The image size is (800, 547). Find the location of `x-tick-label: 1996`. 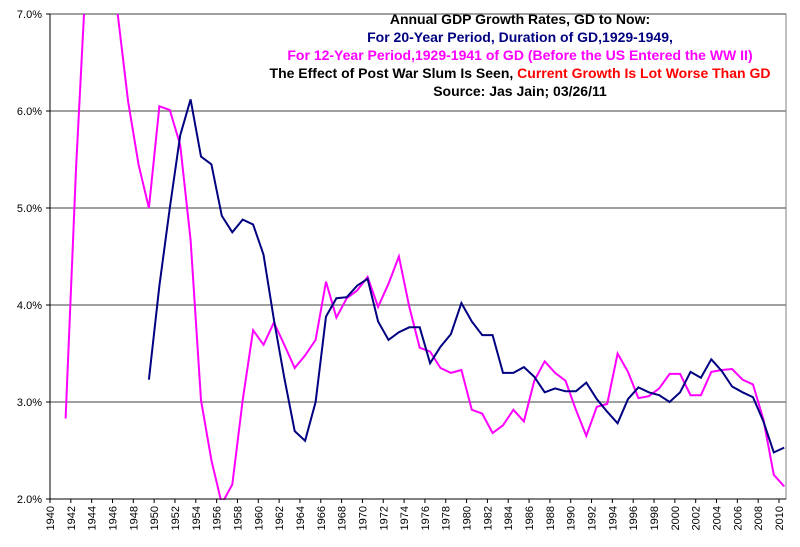

x-tick-label: 1996 is located at coordinates (634, 518).